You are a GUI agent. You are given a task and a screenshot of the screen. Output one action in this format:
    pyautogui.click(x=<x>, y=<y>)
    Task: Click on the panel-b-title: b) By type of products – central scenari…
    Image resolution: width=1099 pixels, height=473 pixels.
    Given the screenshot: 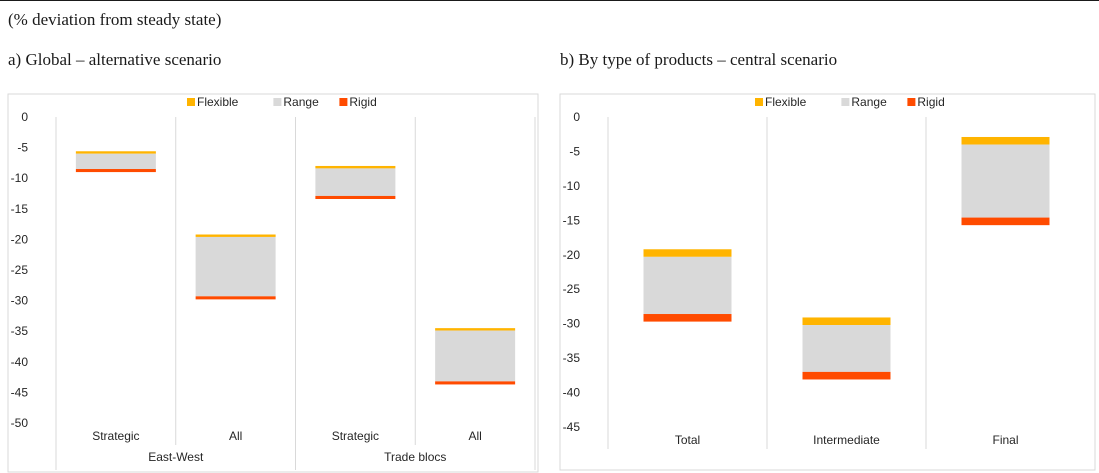 What is the action you would take?
    pyautogui.click(x=699, y=59)
    